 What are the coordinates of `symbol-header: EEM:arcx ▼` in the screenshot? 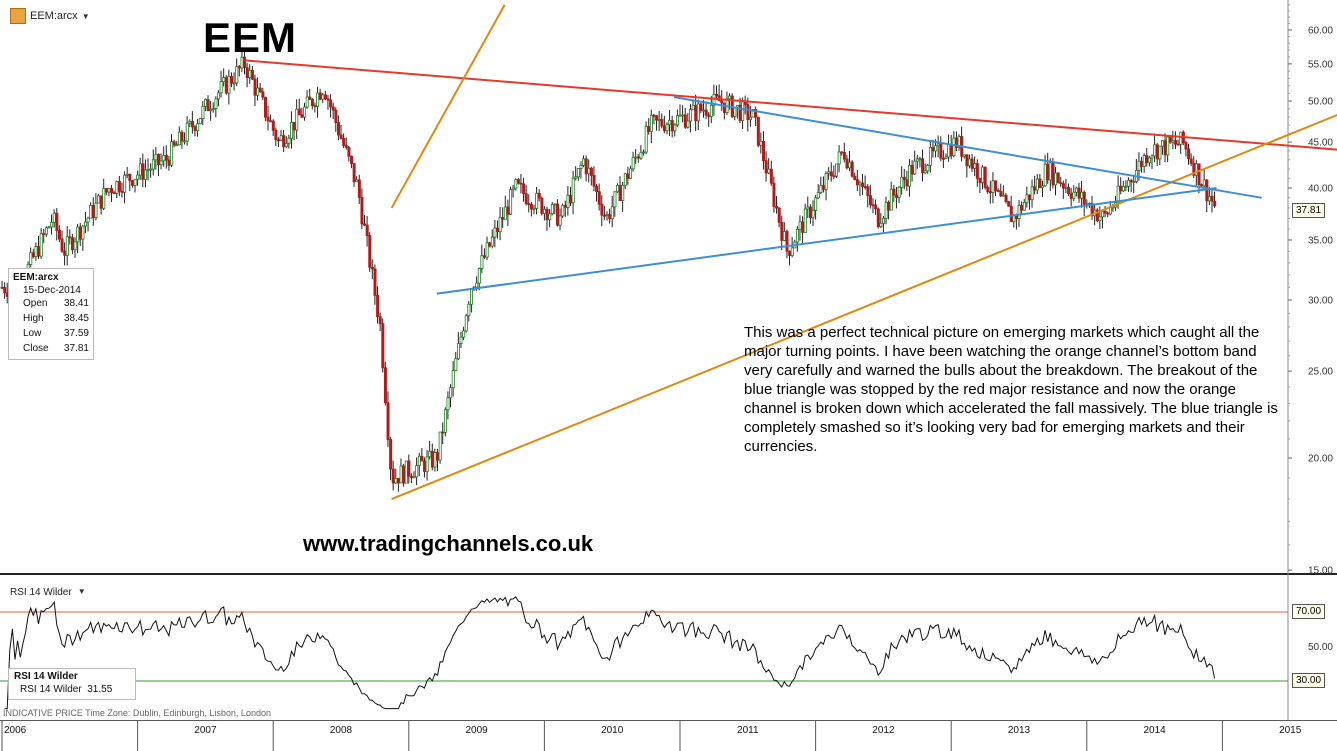 It's located at (50, 16).